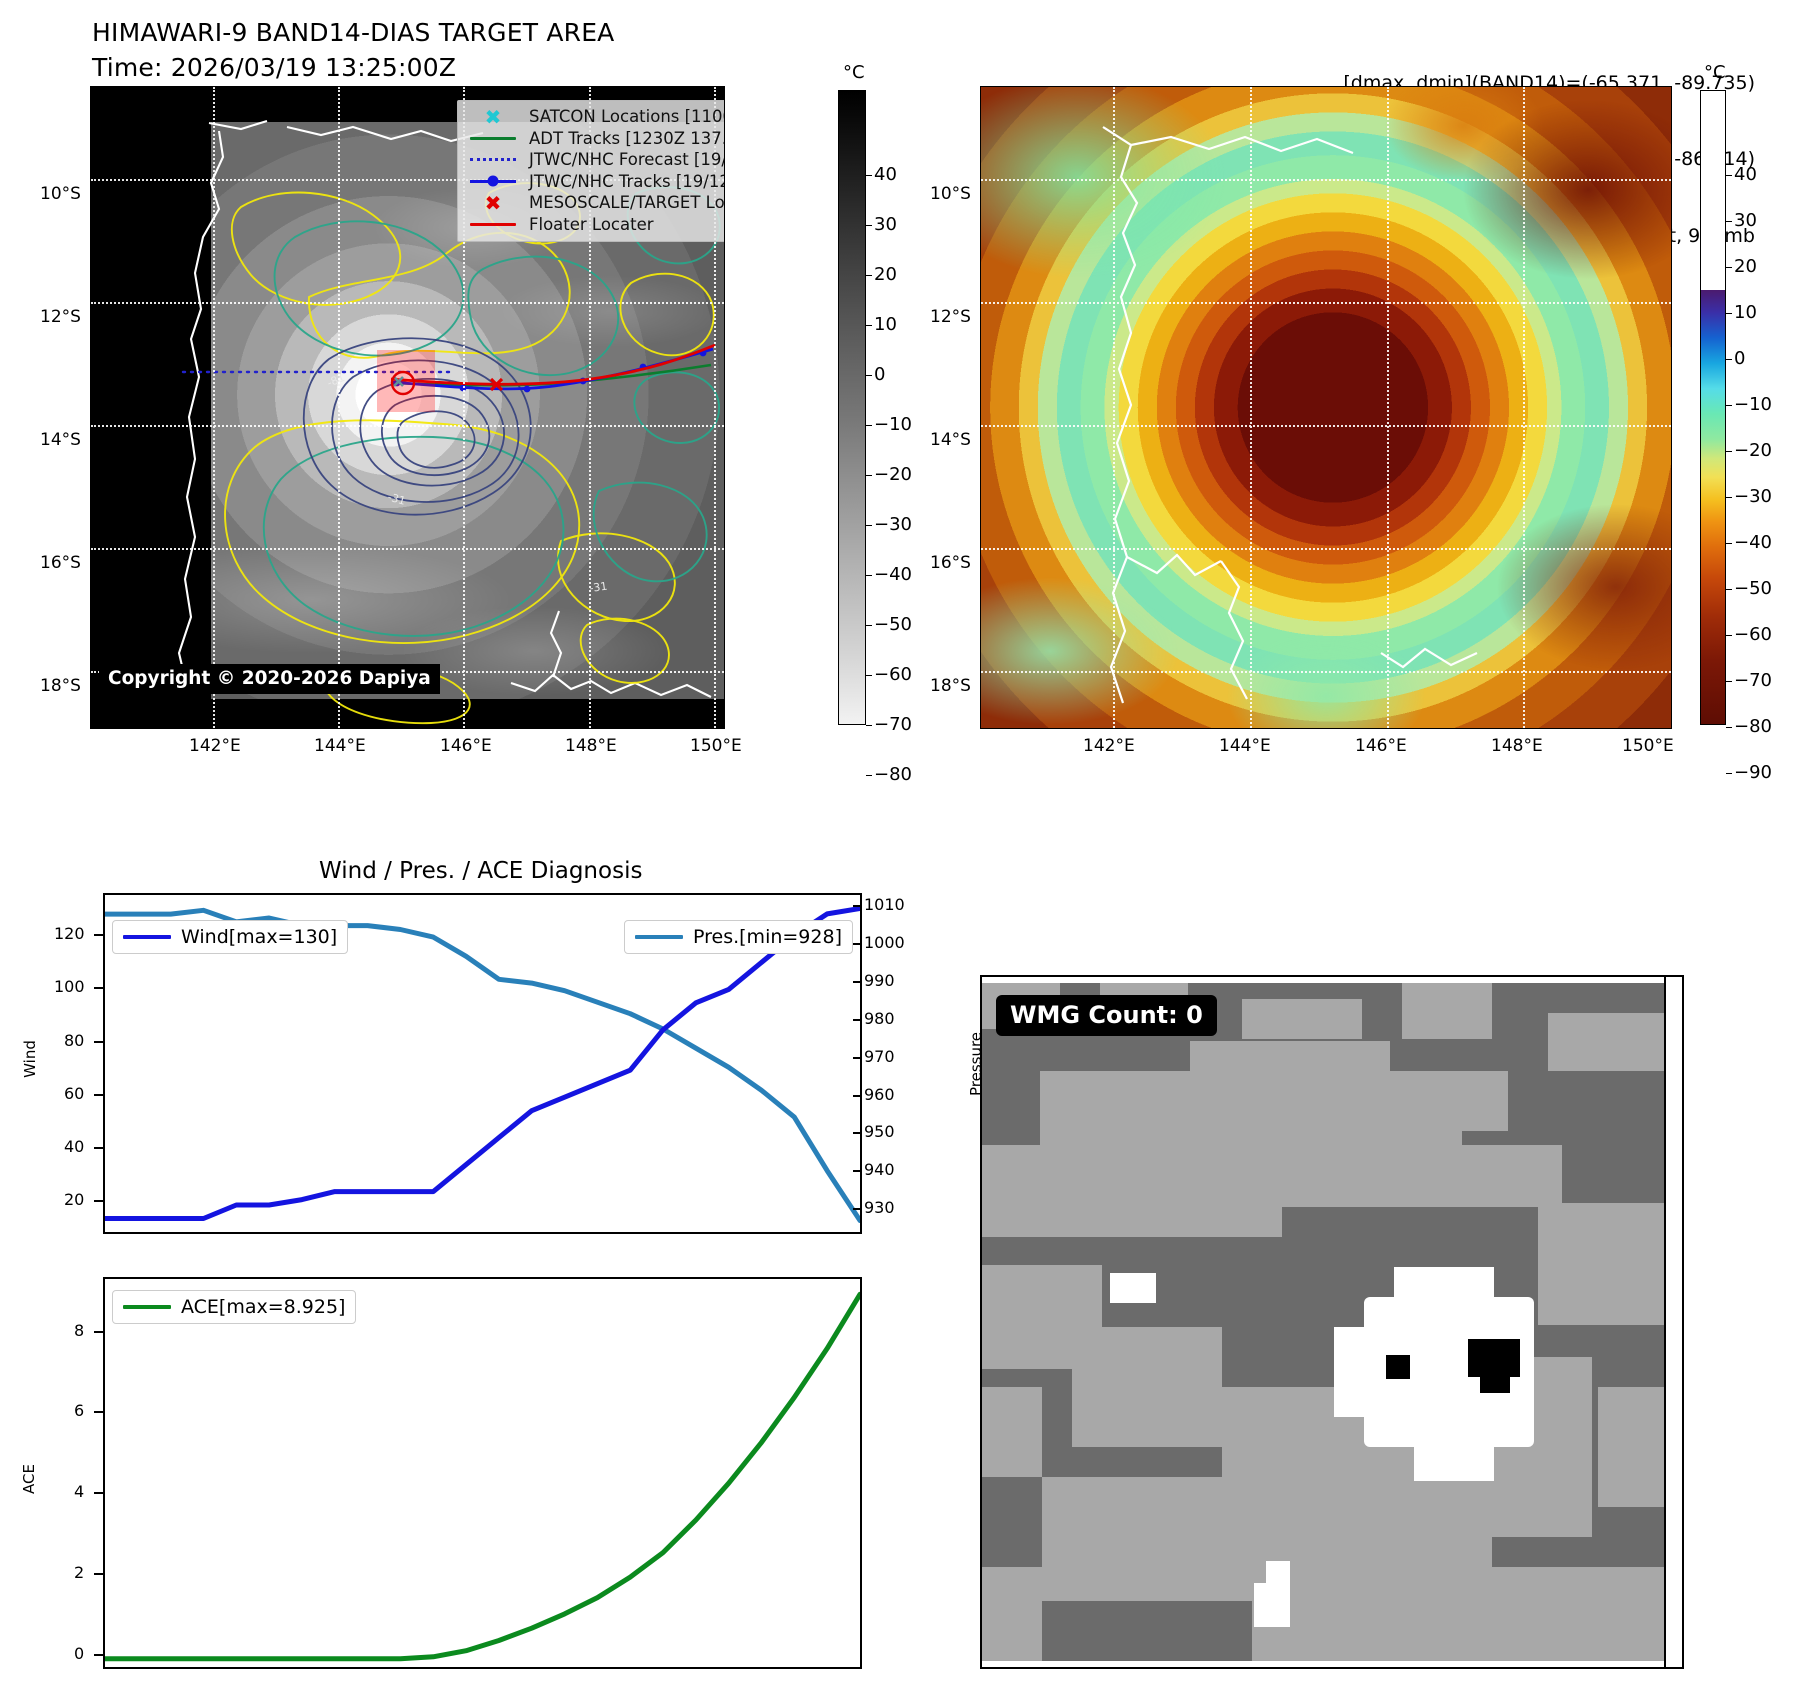 The width and height of the screenshot is (1797, 1690). What do you see at coordinates (595, 117) in the screenshot?
I see `legend-item-satcon: ✖ SATCON Locations [1100Z 143 920]` at bounding box center [595, 117].